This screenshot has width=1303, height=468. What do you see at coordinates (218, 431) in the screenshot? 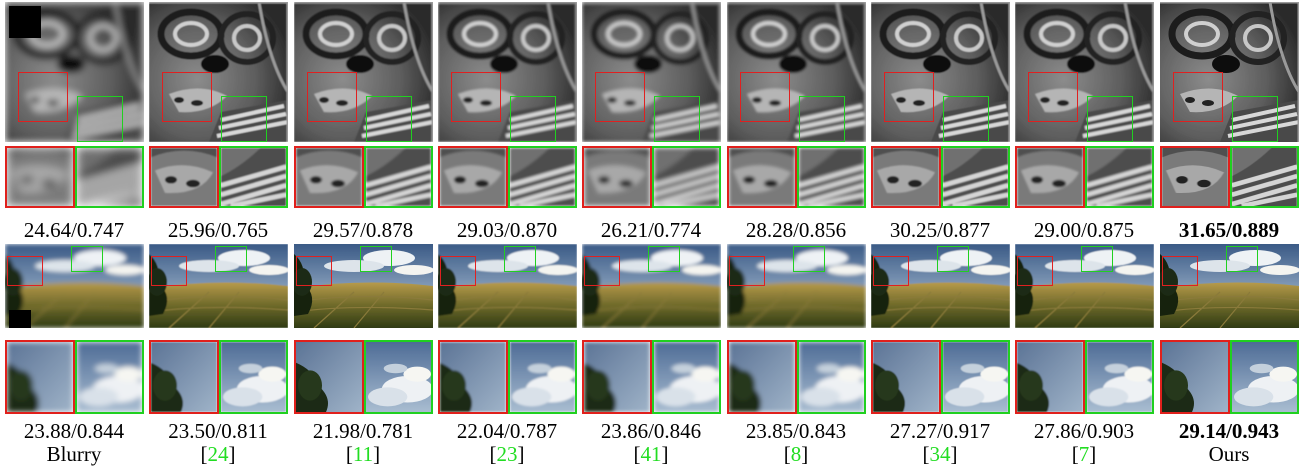
I see `score-text: 23.50/0.811` at bounding box center [218, 431].